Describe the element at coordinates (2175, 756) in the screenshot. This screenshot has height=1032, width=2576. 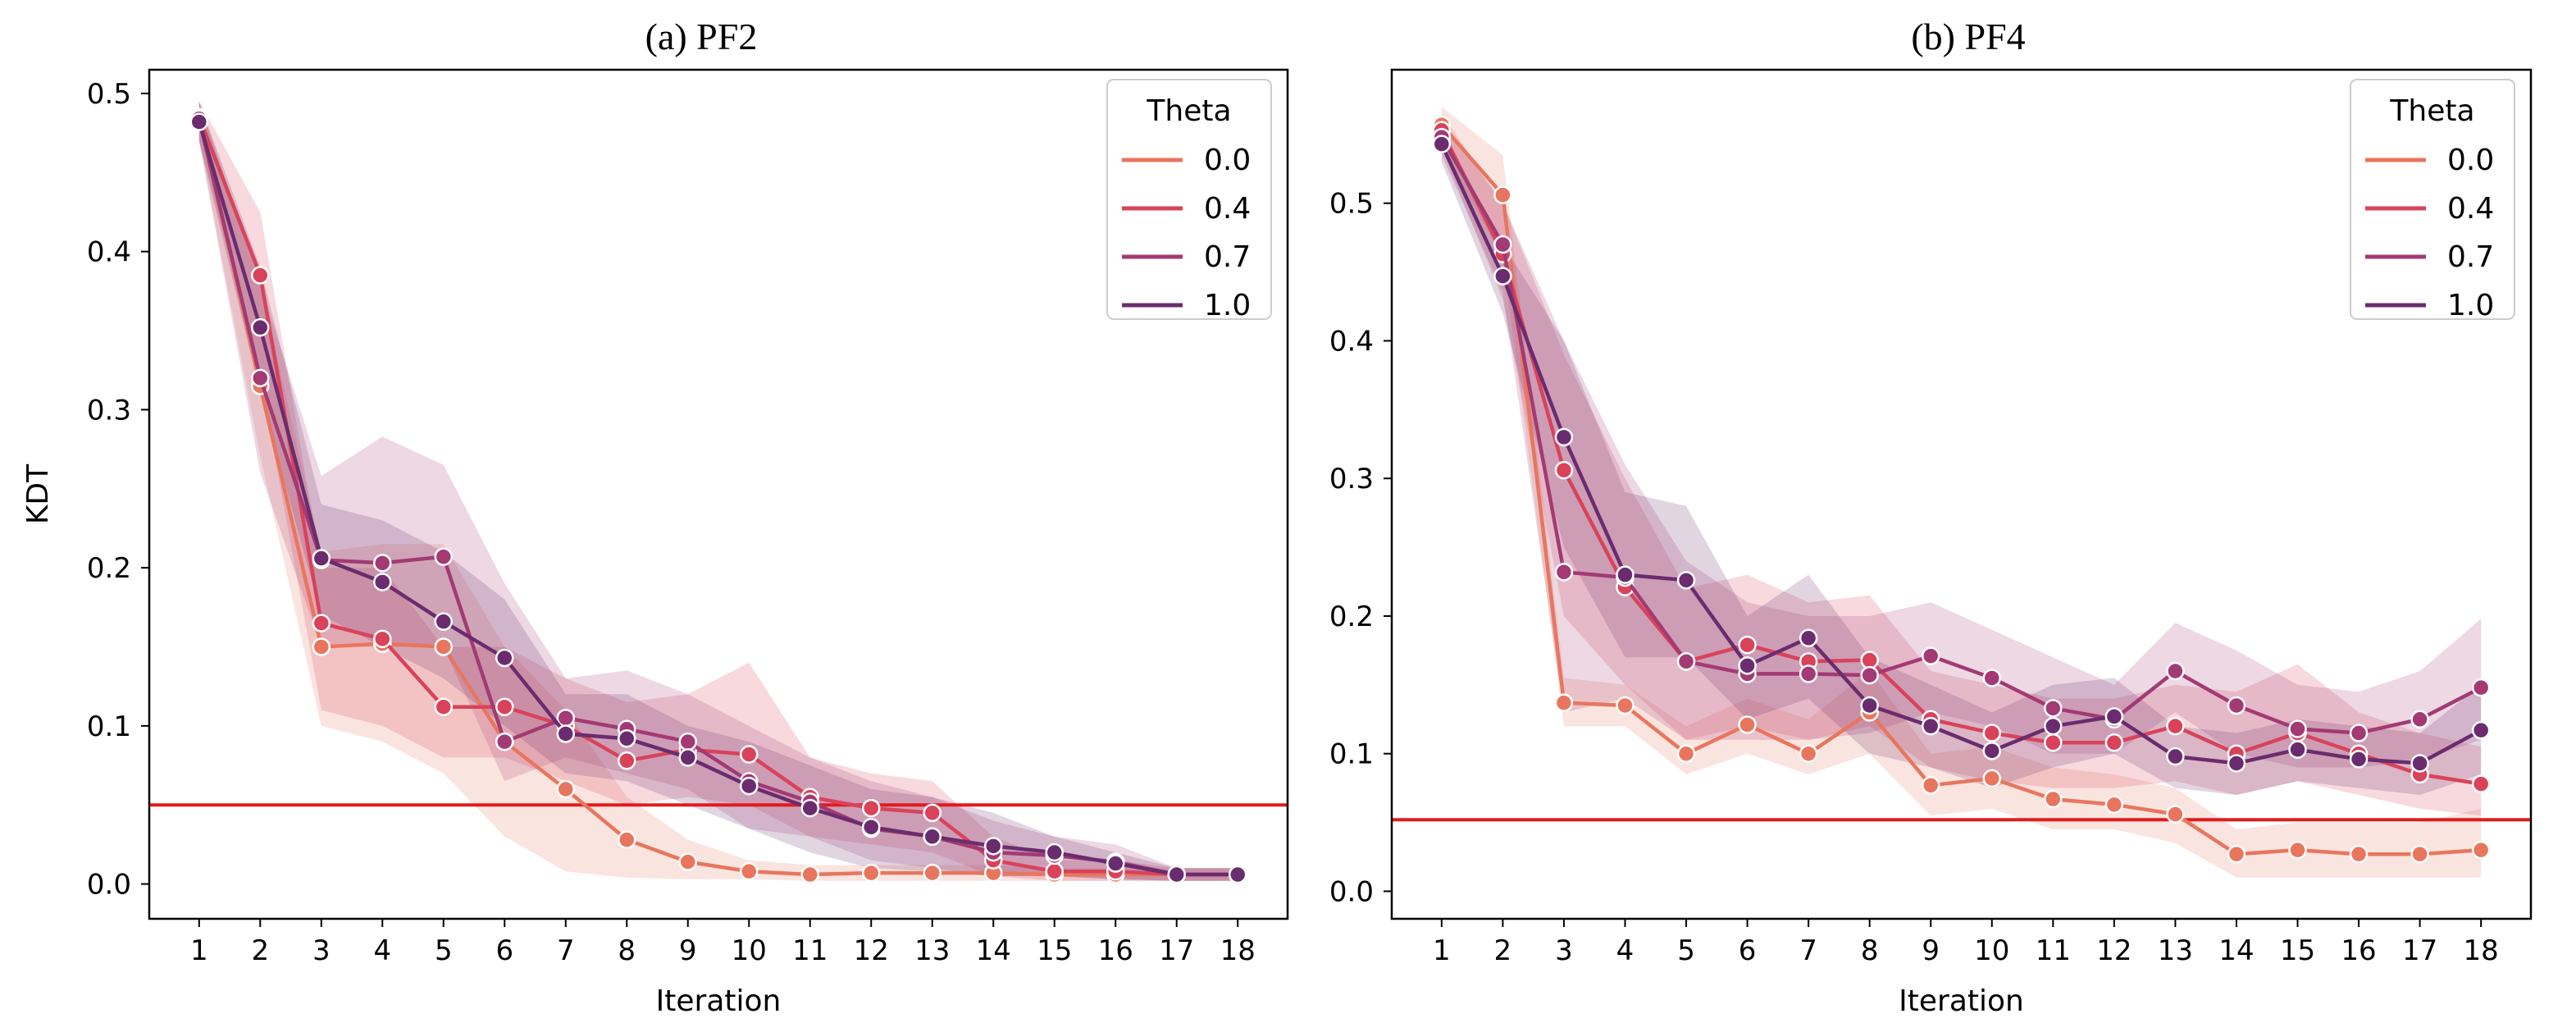
I see `panel2-point-theta-1.0-iter-13` at that location.